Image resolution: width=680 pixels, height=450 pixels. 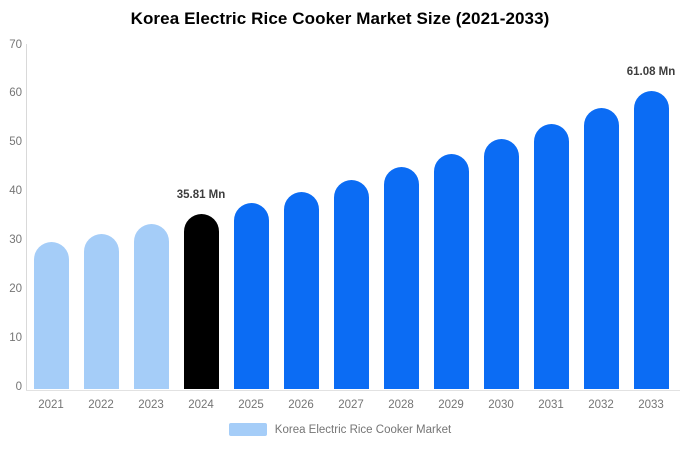 What do you see at coordinates (301, 405) in the screenshot?
I see `x-tick-label-2026: 2026` at bounding box center [301, 405].